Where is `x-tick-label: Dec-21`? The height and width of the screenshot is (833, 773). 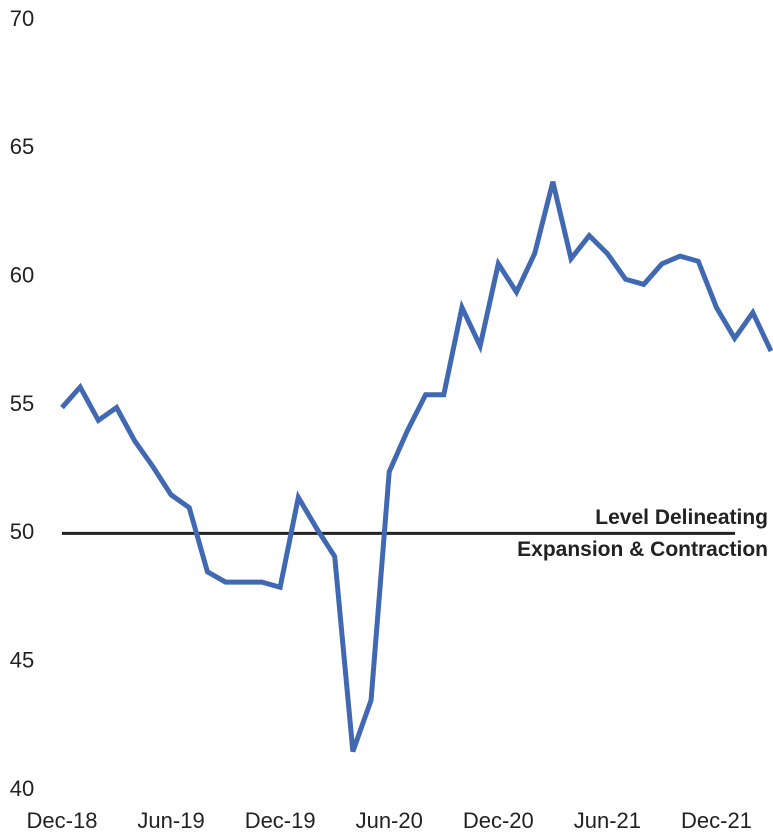 x-tick-label: Dec-21 is located at coordinates (716, 820).